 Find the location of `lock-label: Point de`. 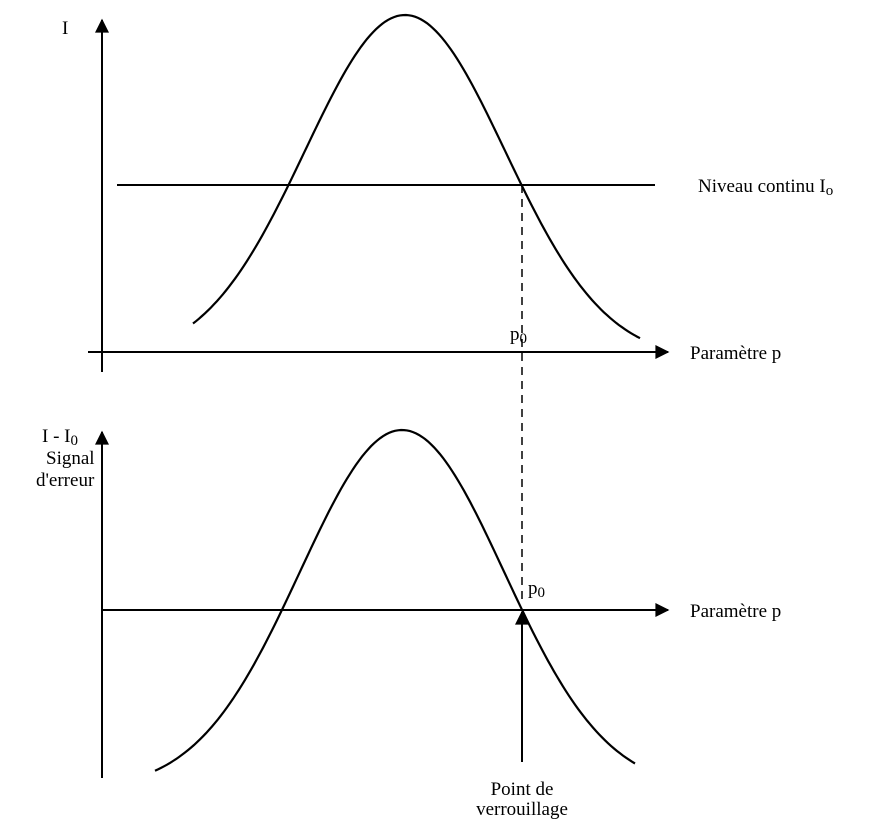

lock-label: Point de is located at coordinates (522, 789).